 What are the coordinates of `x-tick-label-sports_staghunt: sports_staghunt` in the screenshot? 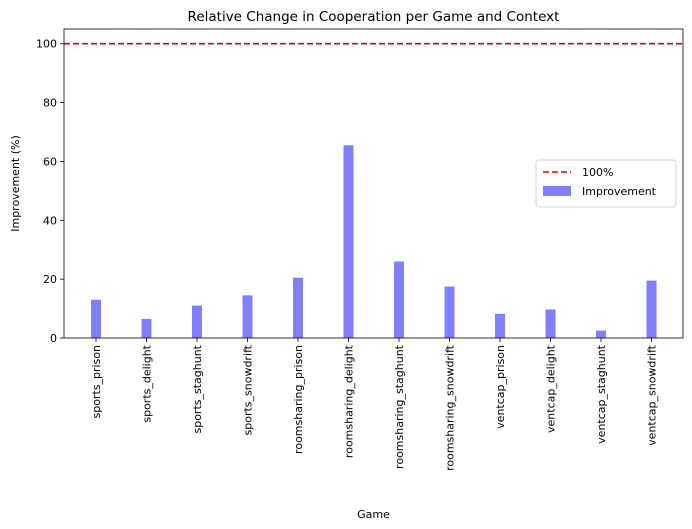 It's located at (197, 388).